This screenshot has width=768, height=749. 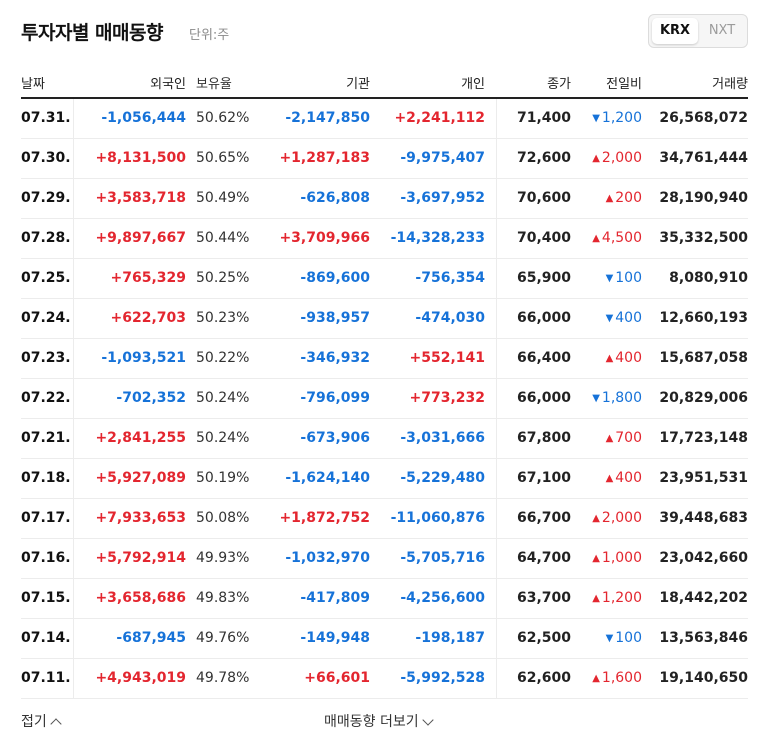 I want to click on cell-change-value: 2,000, so click(x=621, y=518).